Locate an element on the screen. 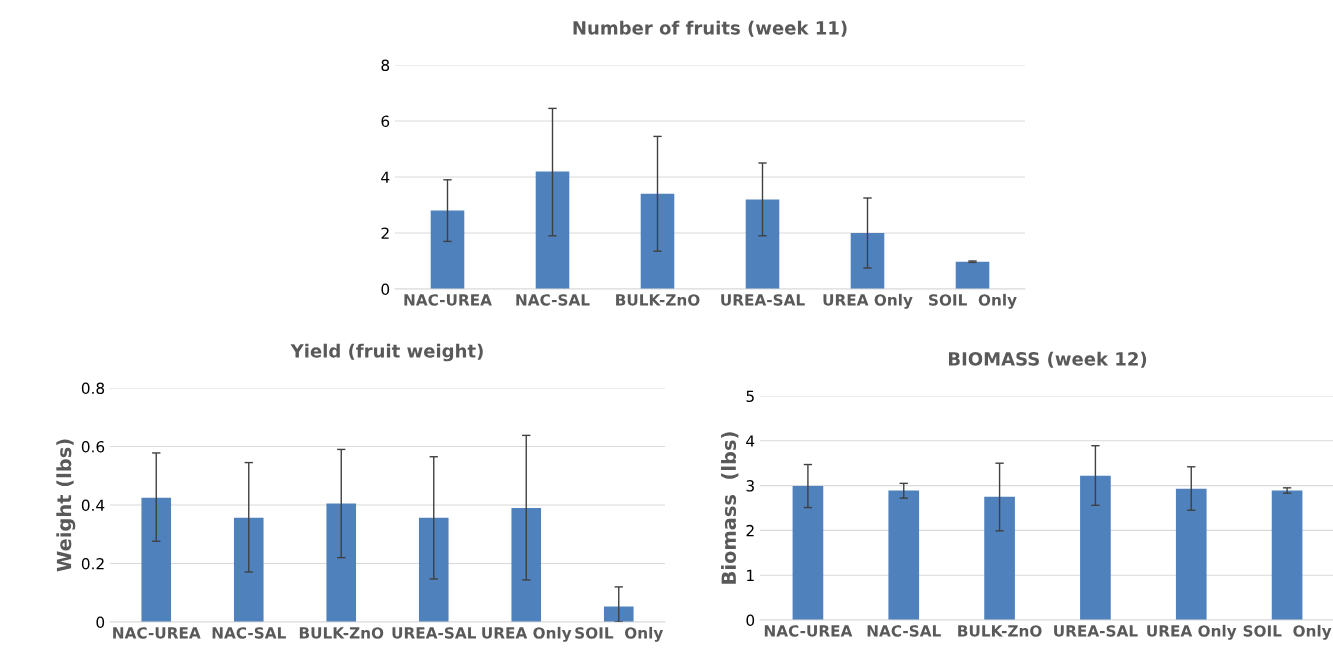 The width and height of the screenshot is (1333, 653). y-tick-label: 6 is located at coordinates (385, 121).